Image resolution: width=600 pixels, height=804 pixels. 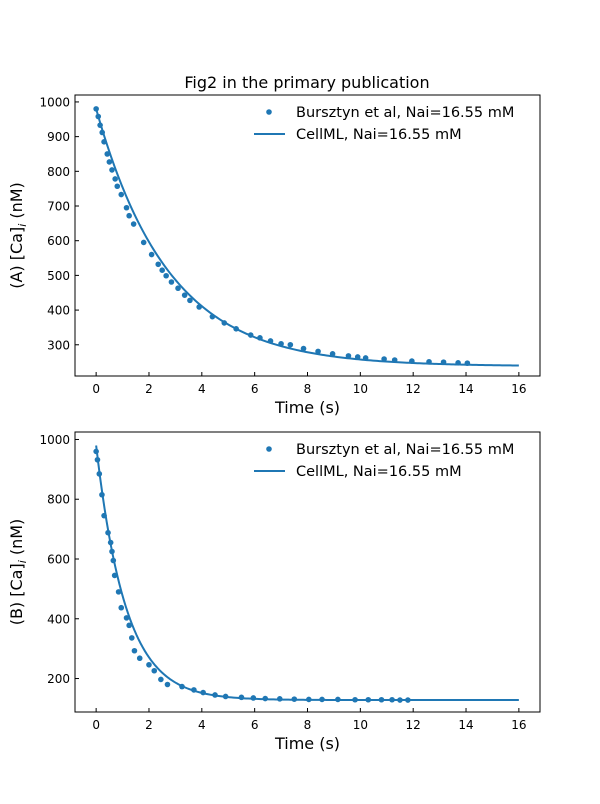 What do you see at coordinates (405, 450) in the screenshot?
I see `legend-label-experimental: Bursztyn et al, Nai=16.55 mM` at bounding box center [405, 450].